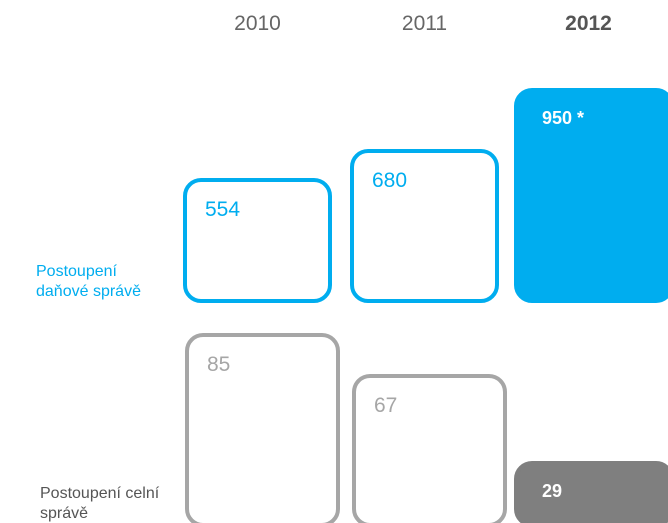 The width and height of the screenshot is (668, 523). Describe the element at coordinates (390, 181) in the screenshot. I see `value-label: 680` at that location.